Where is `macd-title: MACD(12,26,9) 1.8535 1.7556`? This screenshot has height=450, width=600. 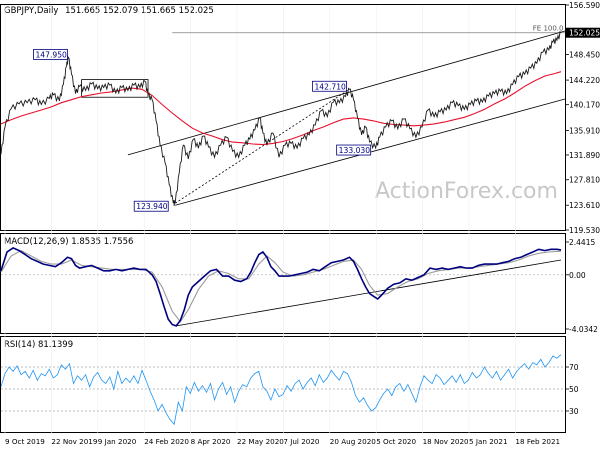
macd-title: MACD(12,26,9) 1.8535 1.7556 is located at coordinates (68, 242).